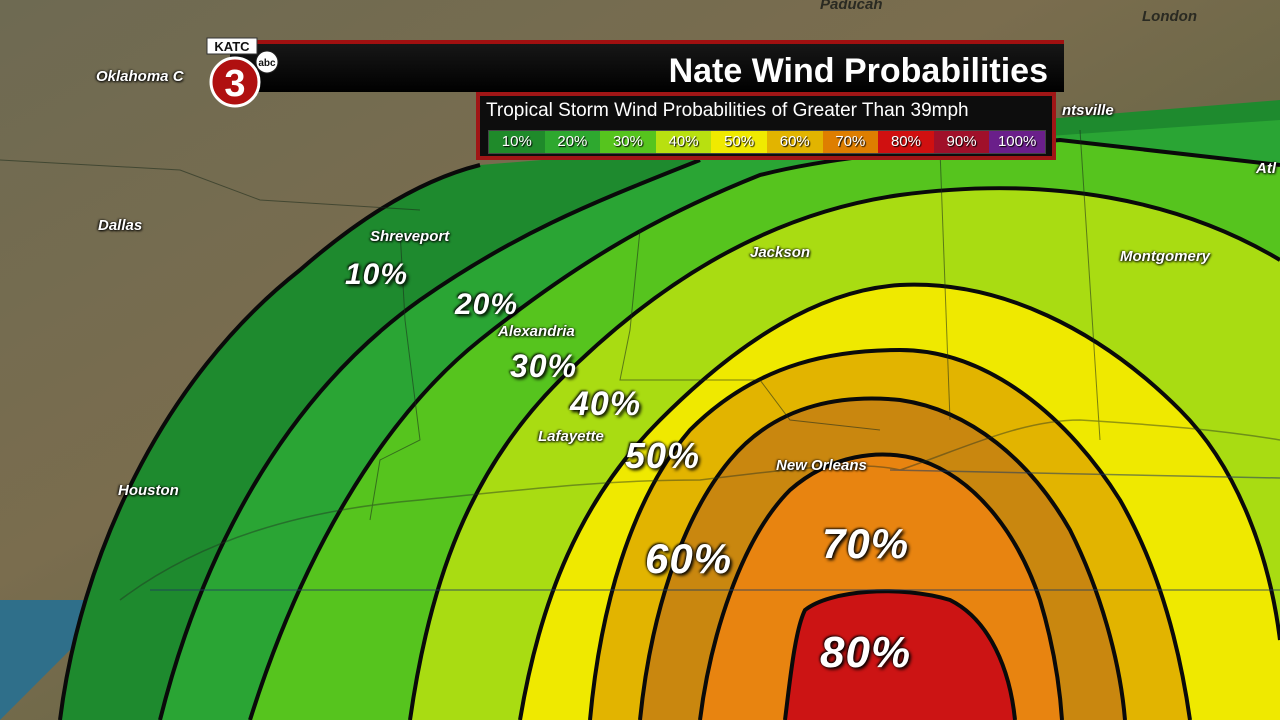 This screenshot has height=720, width=1280. I want to click on city-dallas: Dallas, so click(120, 225).